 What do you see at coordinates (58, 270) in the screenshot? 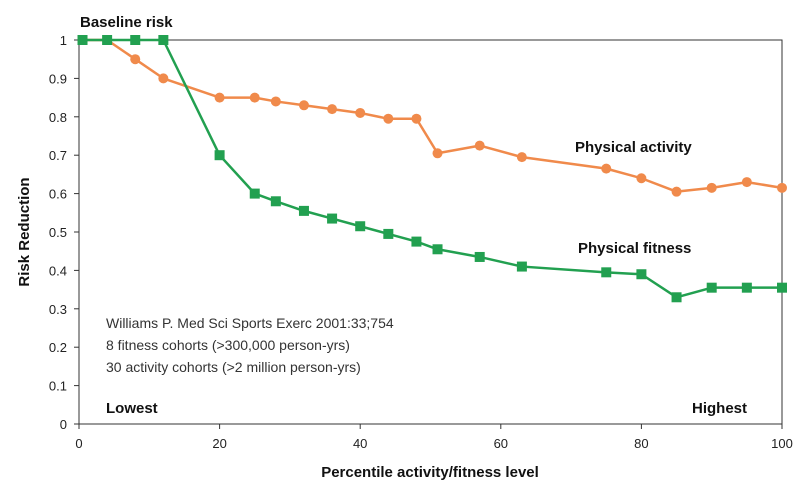
I see `y-tick-label: 0.4` at bounding box center [58, 270].